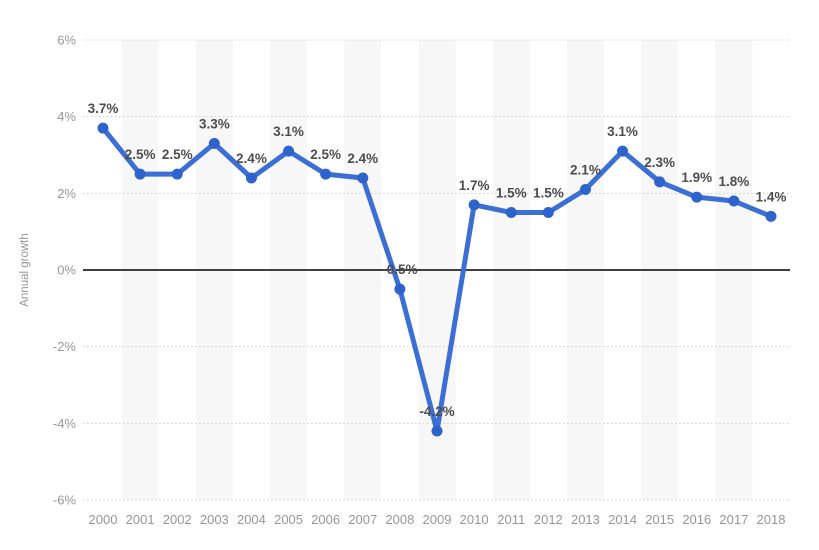 Image resolution: width=819 pixels, height=550 pixels. Describe the element at coordinates (103, 519) in the screenshot. I see `x-tick-label: 2000` at that location.